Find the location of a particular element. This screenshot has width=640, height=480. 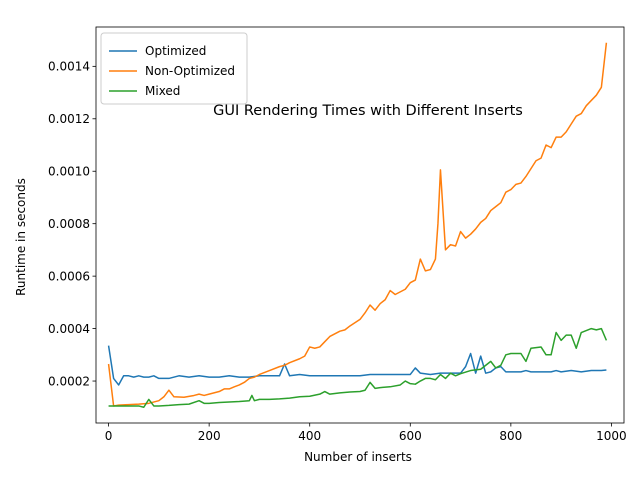

y-axis-label: Runtime in seconds is located at coordinates (21, 237).